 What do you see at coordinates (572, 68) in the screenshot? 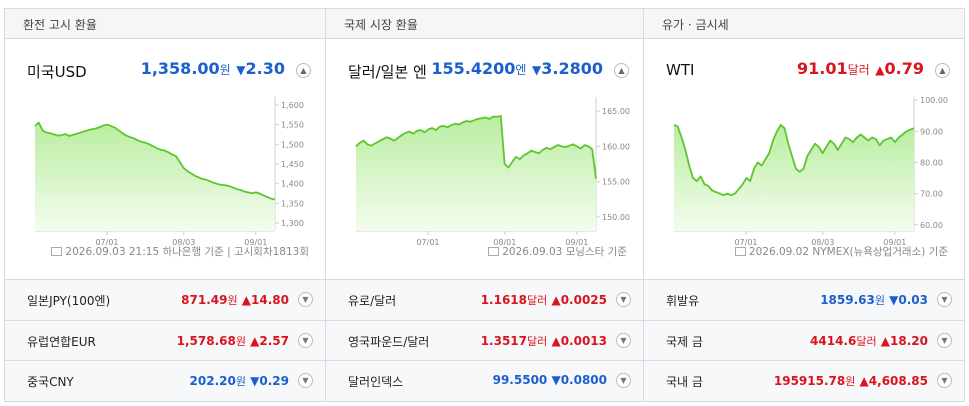
I see `main-quote-change: 3.2800` at bounding box center [572, 68].